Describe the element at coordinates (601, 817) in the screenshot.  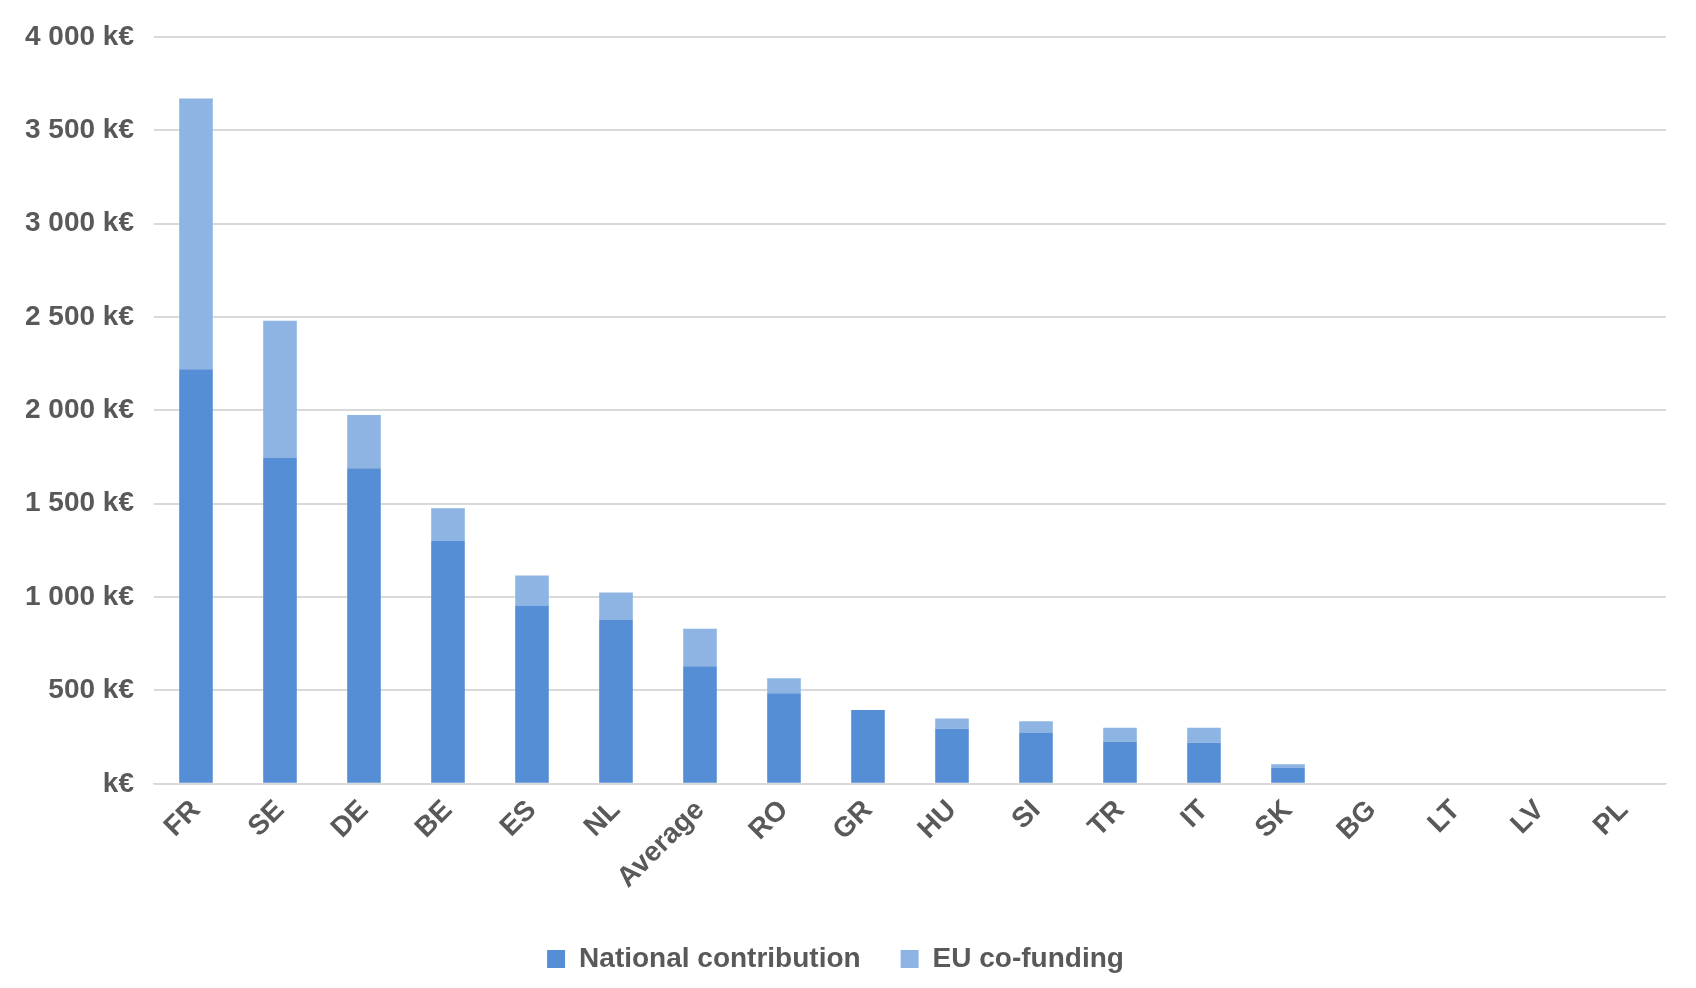
I see `x-tick-label: NL` at that location.